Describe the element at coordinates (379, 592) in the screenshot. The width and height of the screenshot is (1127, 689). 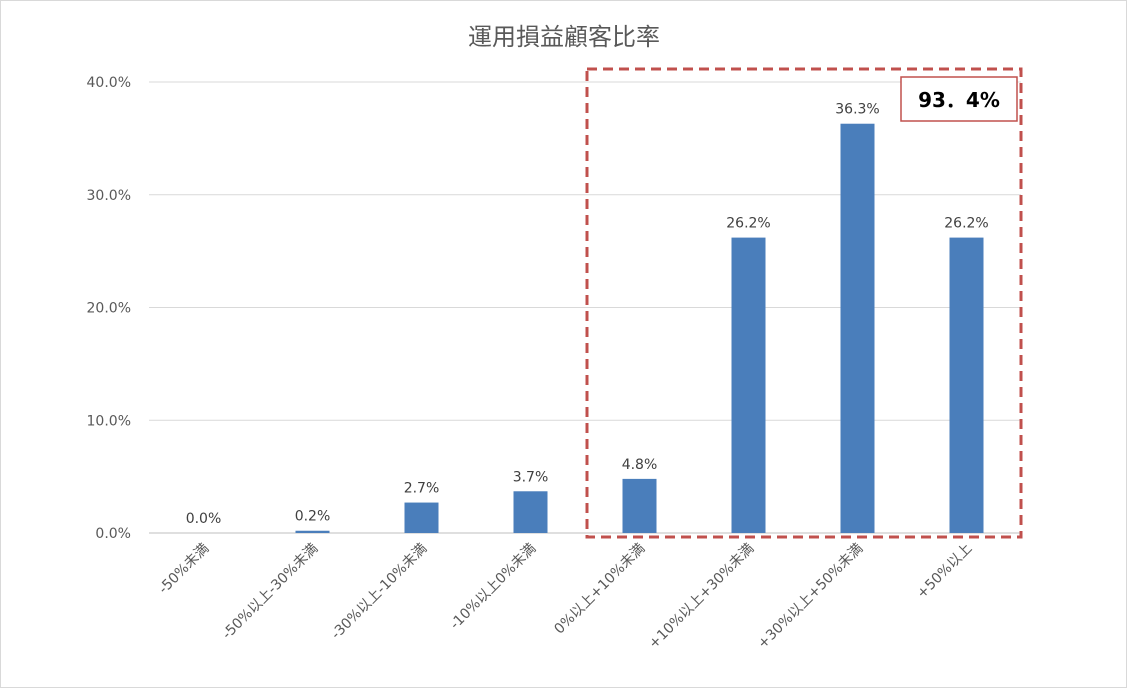
I see `category-label: -30%以上-10%未満` at that location.